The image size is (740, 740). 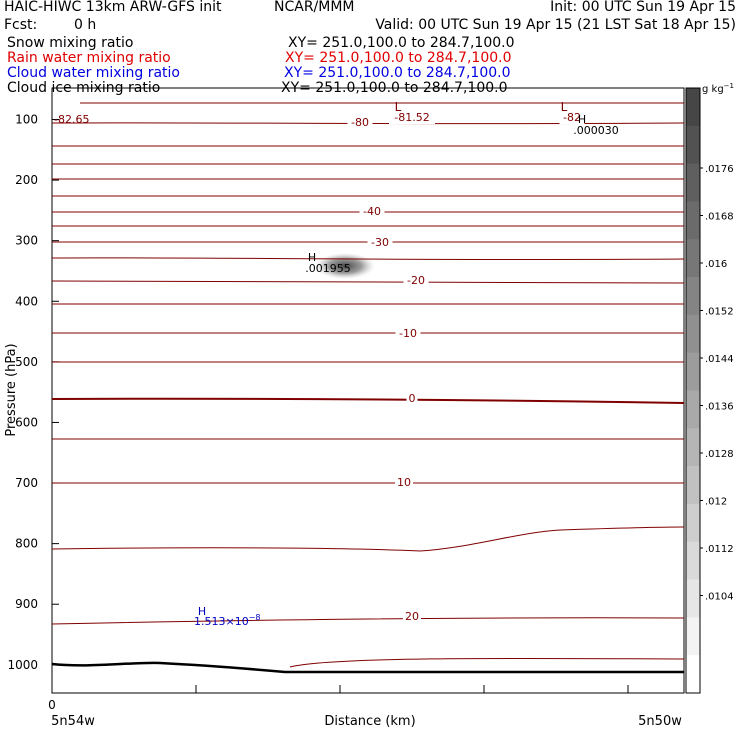 I want to click on terrain-line, so click(x=367, y=667).